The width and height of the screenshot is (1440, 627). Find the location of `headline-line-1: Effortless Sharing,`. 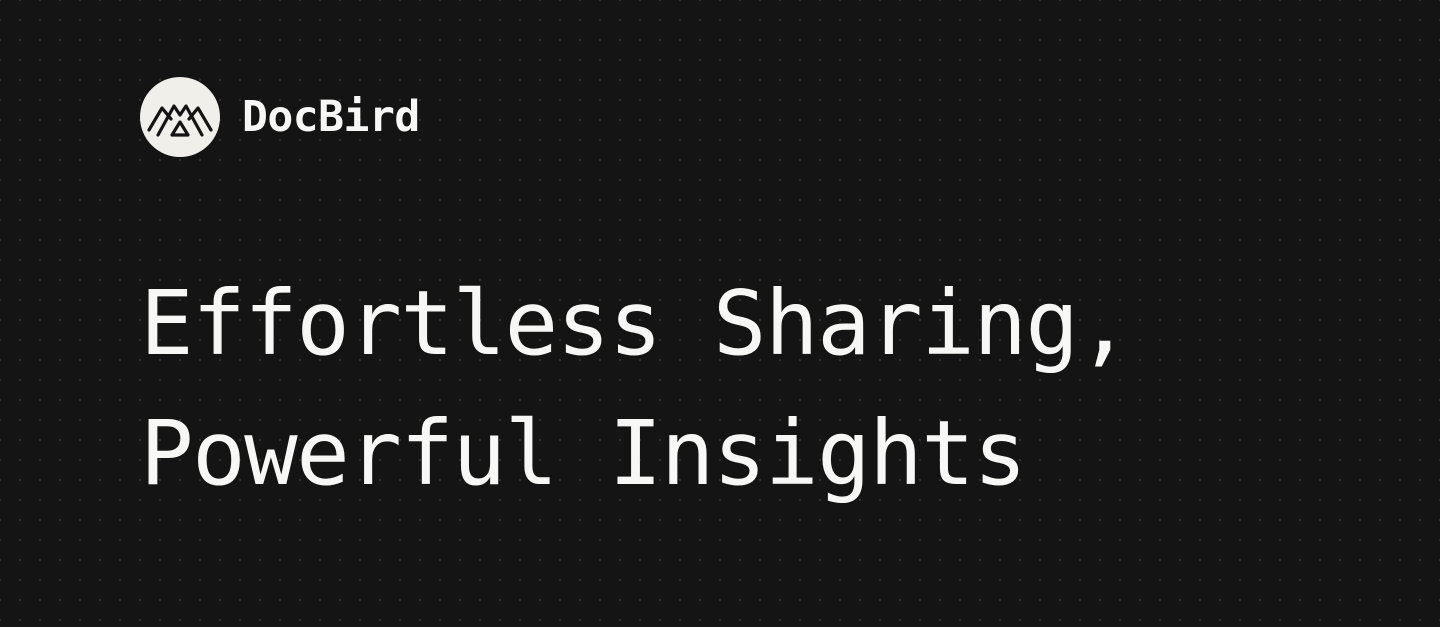

headline-line-1: Effortless Sharing, is located at coordinates (635, 323).